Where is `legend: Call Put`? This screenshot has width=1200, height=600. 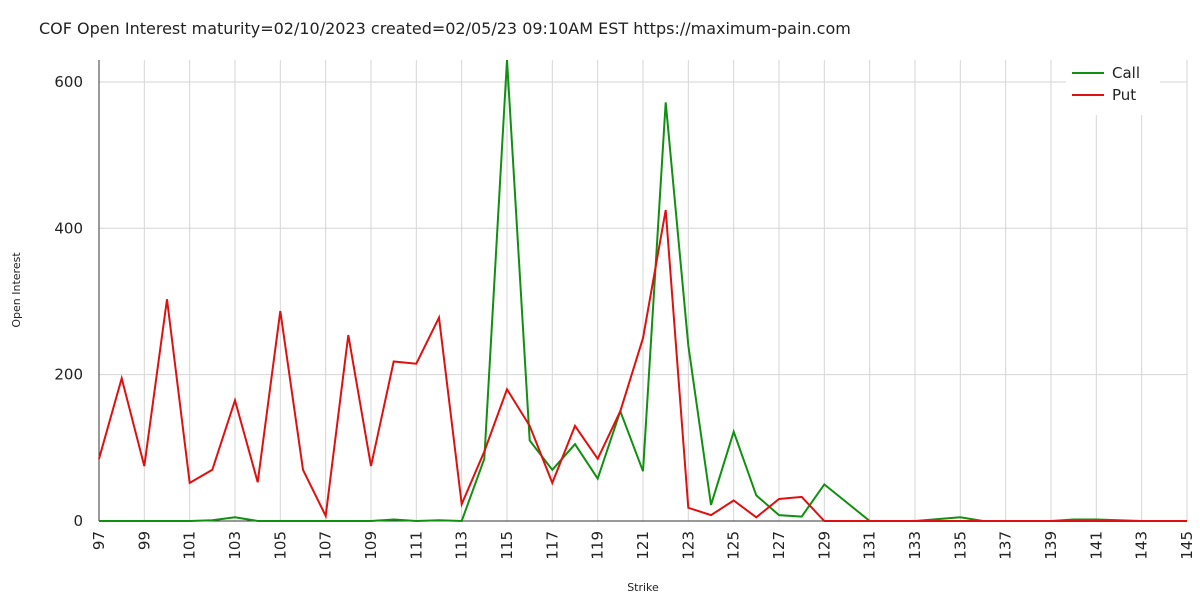 legend: Call Put is located at coordinates (1113, 87).